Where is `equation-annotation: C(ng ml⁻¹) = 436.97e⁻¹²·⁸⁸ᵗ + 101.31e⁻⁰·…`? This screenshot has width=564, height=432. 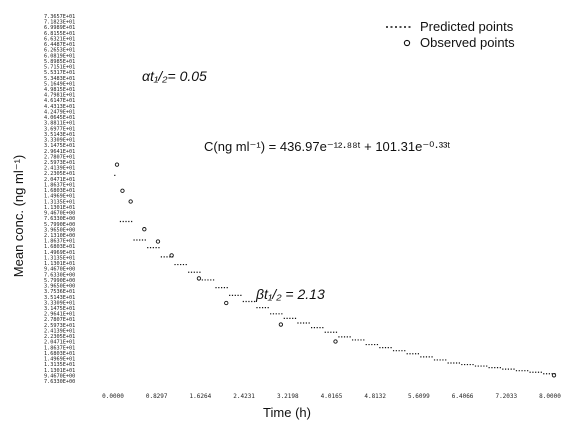
equation-annotation: C(ng ml⁻¹) = 436.97e⁻¹²·⁸⁸ᵗ + 101.31e⁻⁰·… is located at coordinates (327, 146).